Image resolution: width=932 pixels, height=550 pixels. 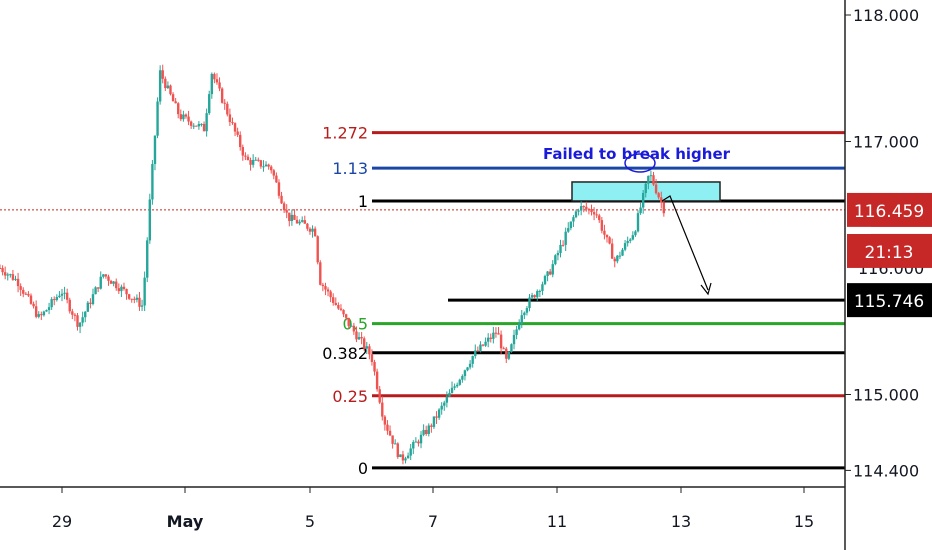 I want to click on price-tag-label: 115.746, so click(x=889, y=302).